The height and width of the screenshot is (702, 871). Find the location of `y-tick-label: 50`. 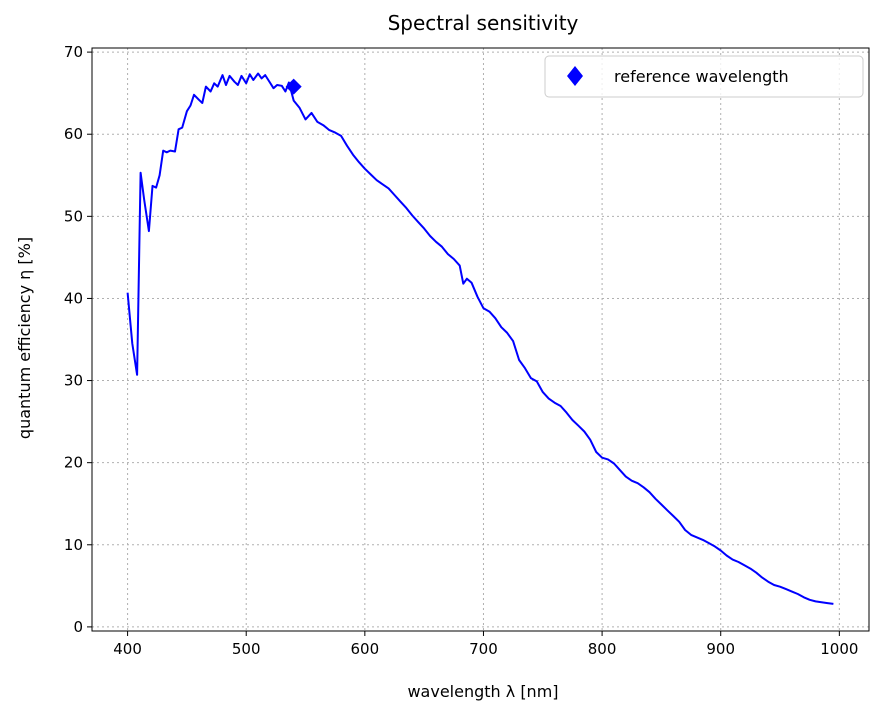

y-tick-label: 50 is located at coordinates (73, 216).